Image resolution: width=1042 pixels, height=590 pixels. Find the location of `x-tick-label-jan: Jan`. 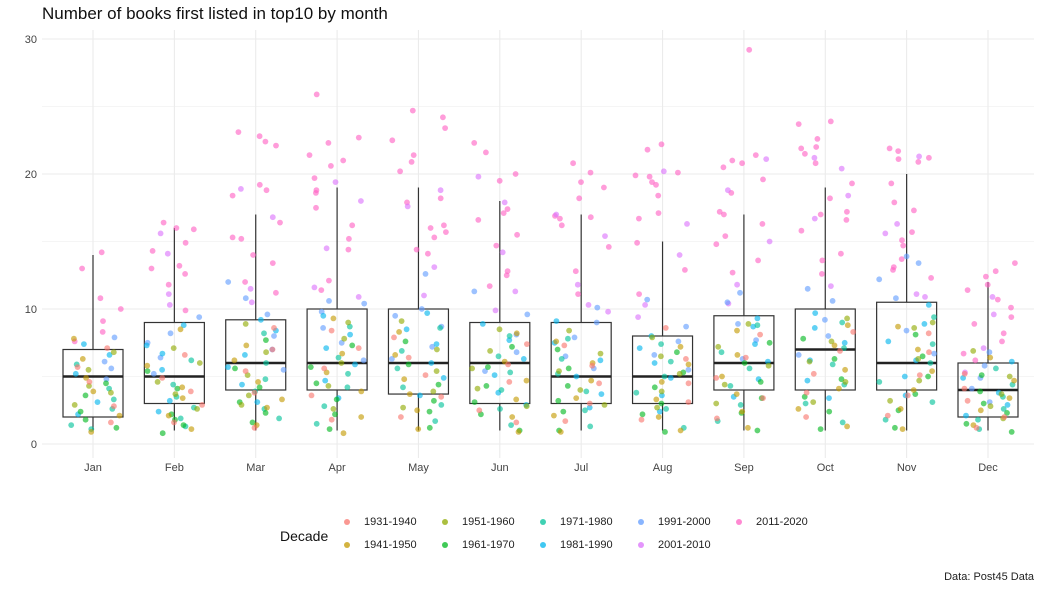

x-tick-label-jan: Jan is located at coordinates (93, 468).